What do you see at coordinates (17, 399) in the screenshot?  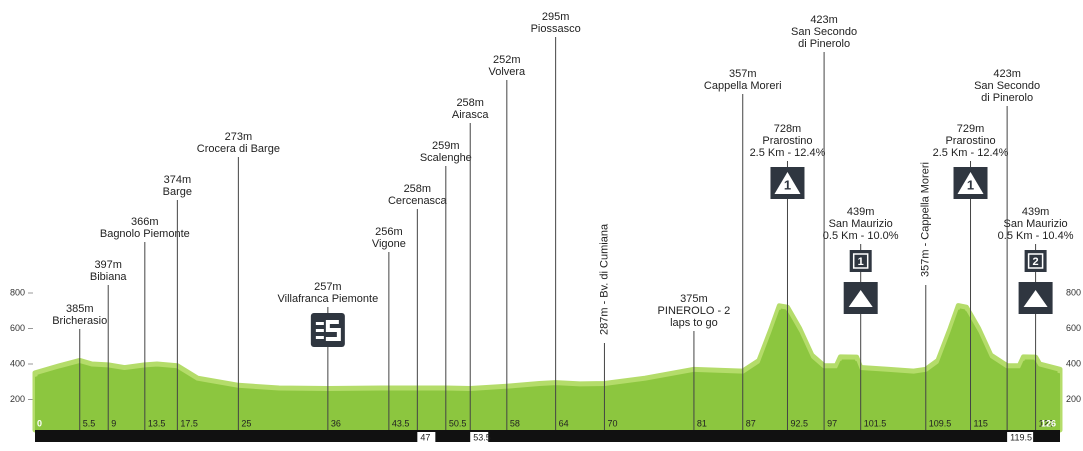 I see `y-tick-label: 200` at bounding box center [17, 399].